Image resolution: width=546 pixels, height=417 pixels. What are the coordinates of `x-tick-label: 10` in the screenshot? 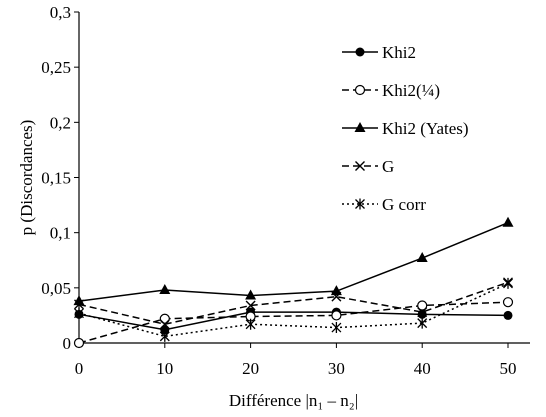 It's located at (164, 368).